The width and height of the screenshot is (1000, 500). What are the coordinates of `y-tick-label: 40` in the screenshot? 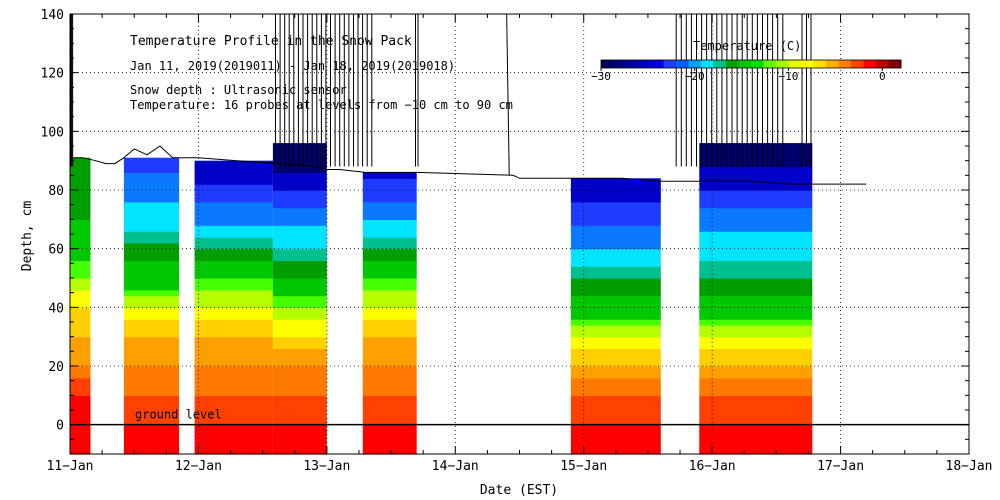 It's located at (56, 308).